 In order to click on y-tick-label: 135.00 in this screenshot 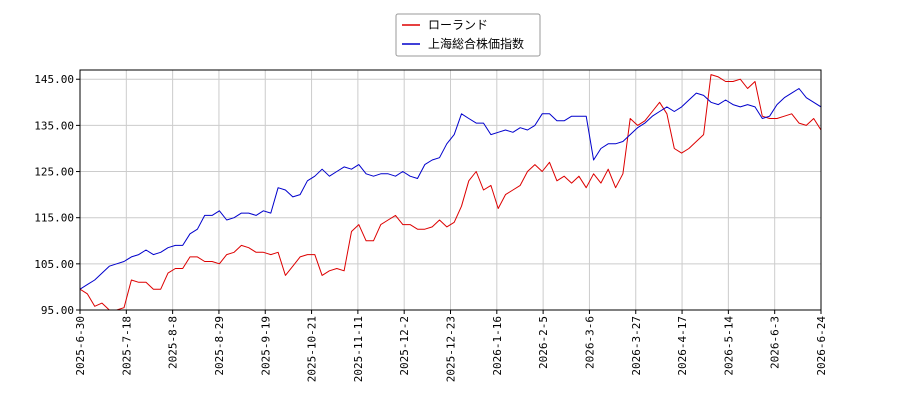, I will do `click(54, 125)`.